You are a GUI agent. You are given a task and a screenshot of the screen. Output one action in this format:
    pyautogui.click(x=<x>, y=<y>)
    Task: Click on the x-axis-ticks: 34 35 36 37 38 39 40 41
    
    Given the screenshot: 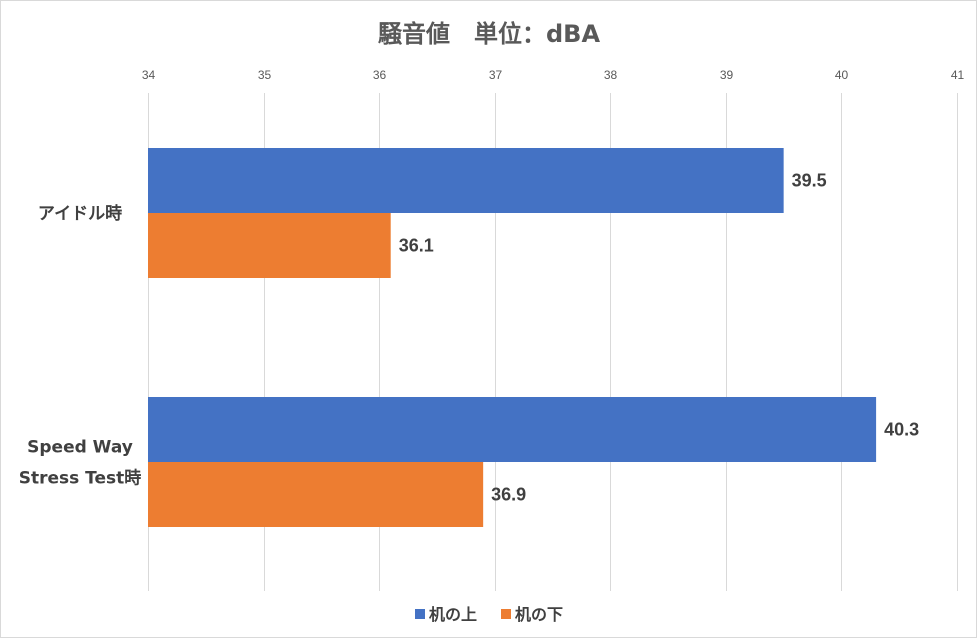 What is the action you would take?
    pyautogui.click(x=553, y=75)
    